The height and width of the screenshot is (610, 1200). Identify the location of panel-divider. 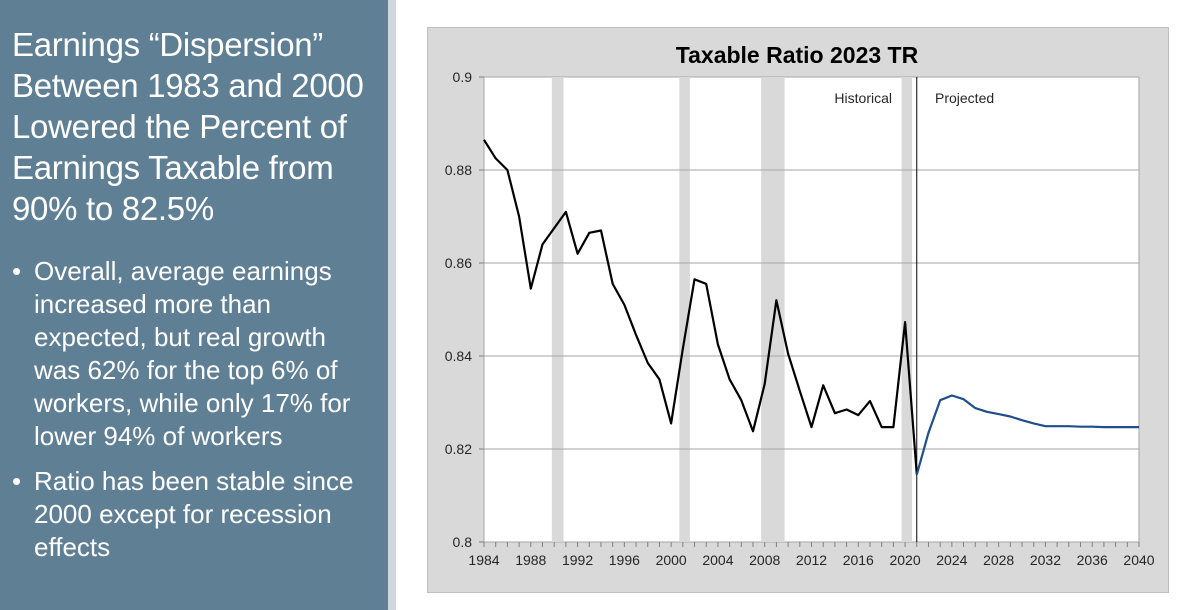
(392, 305).